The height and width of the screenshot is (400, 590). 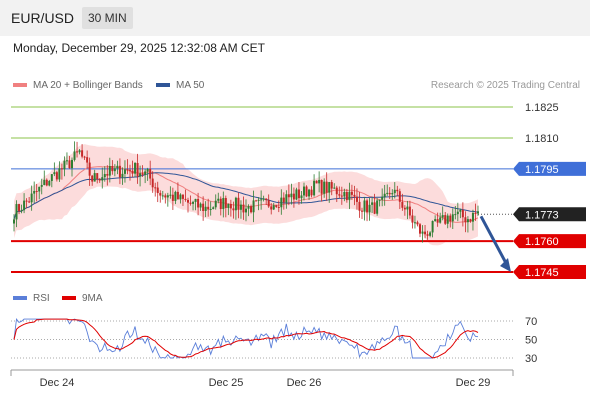 I want to click on level-label-1.1760: 1.1760, so click(x=542, y=242).